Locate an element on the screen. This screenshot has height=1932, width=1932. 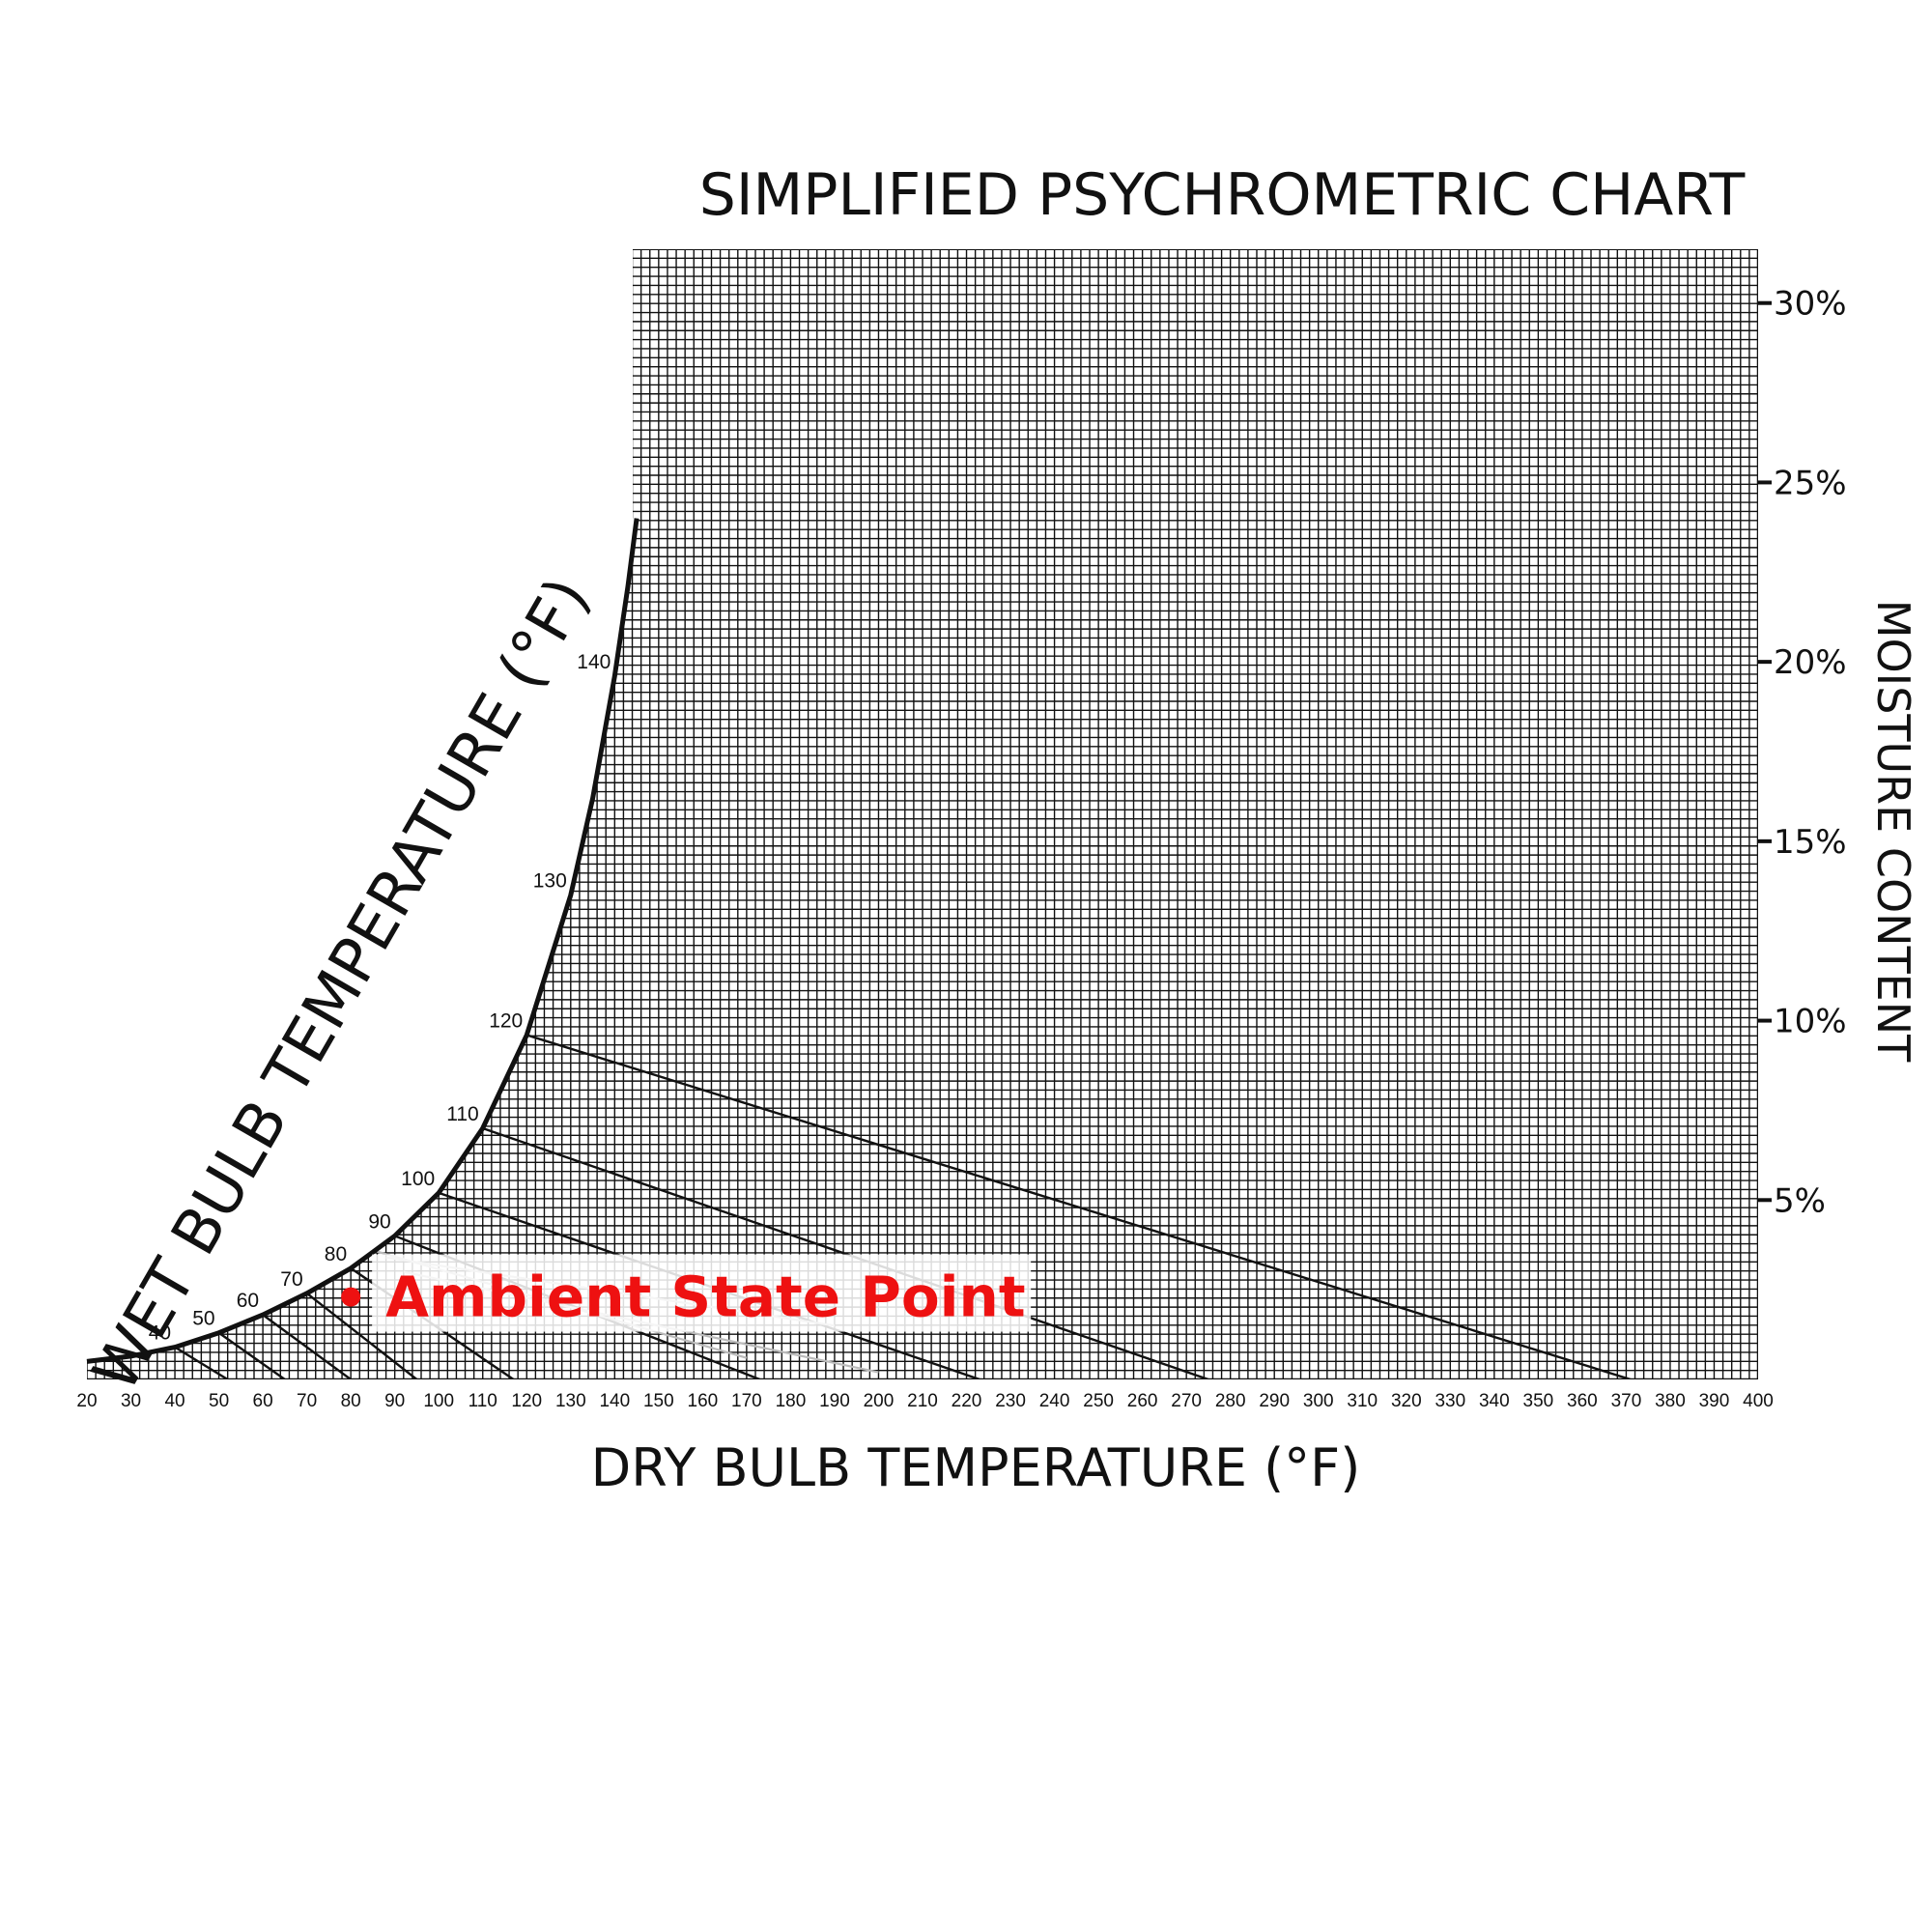
x-tick-label: 90 is located at coordinates (394, 1401).